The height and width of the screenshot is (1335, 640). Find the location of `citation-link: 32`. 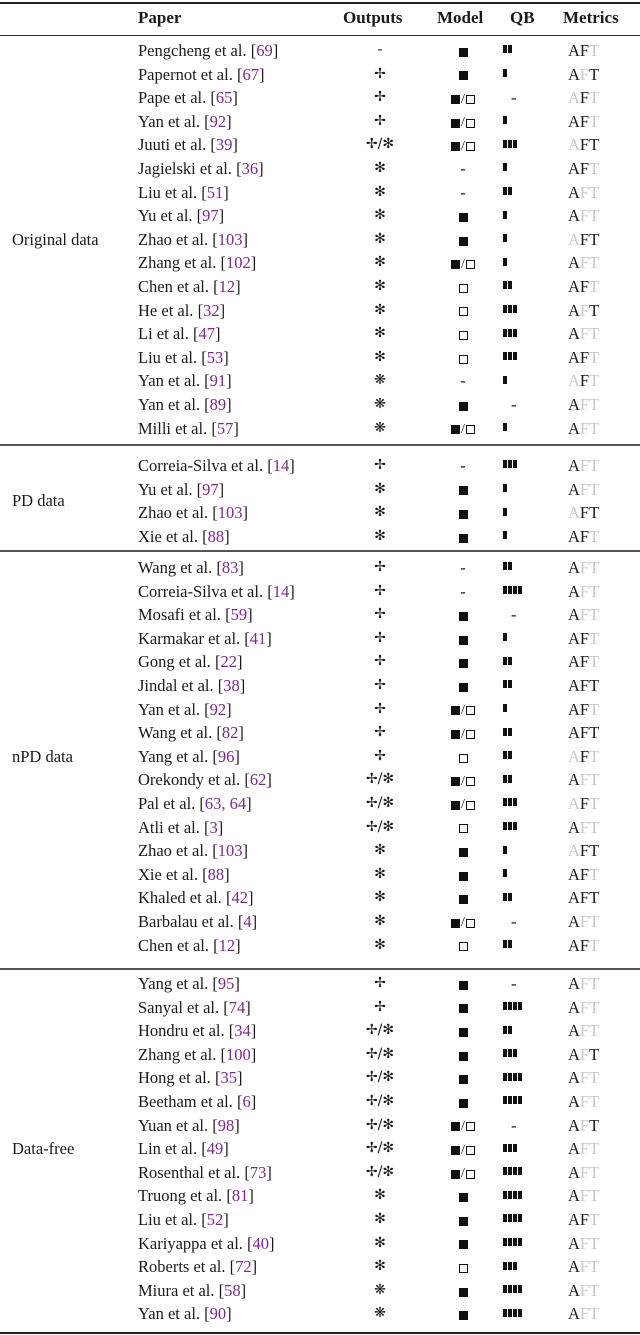

citation-link: 32 is located at coordinates (211, 310).